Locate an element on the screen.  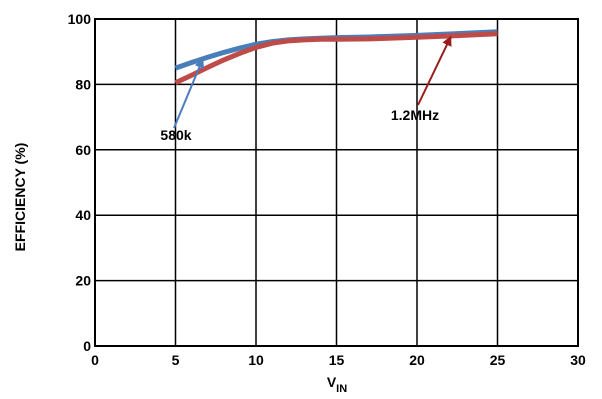
y-tick-label: 80 is located at coordinates (83, 84).